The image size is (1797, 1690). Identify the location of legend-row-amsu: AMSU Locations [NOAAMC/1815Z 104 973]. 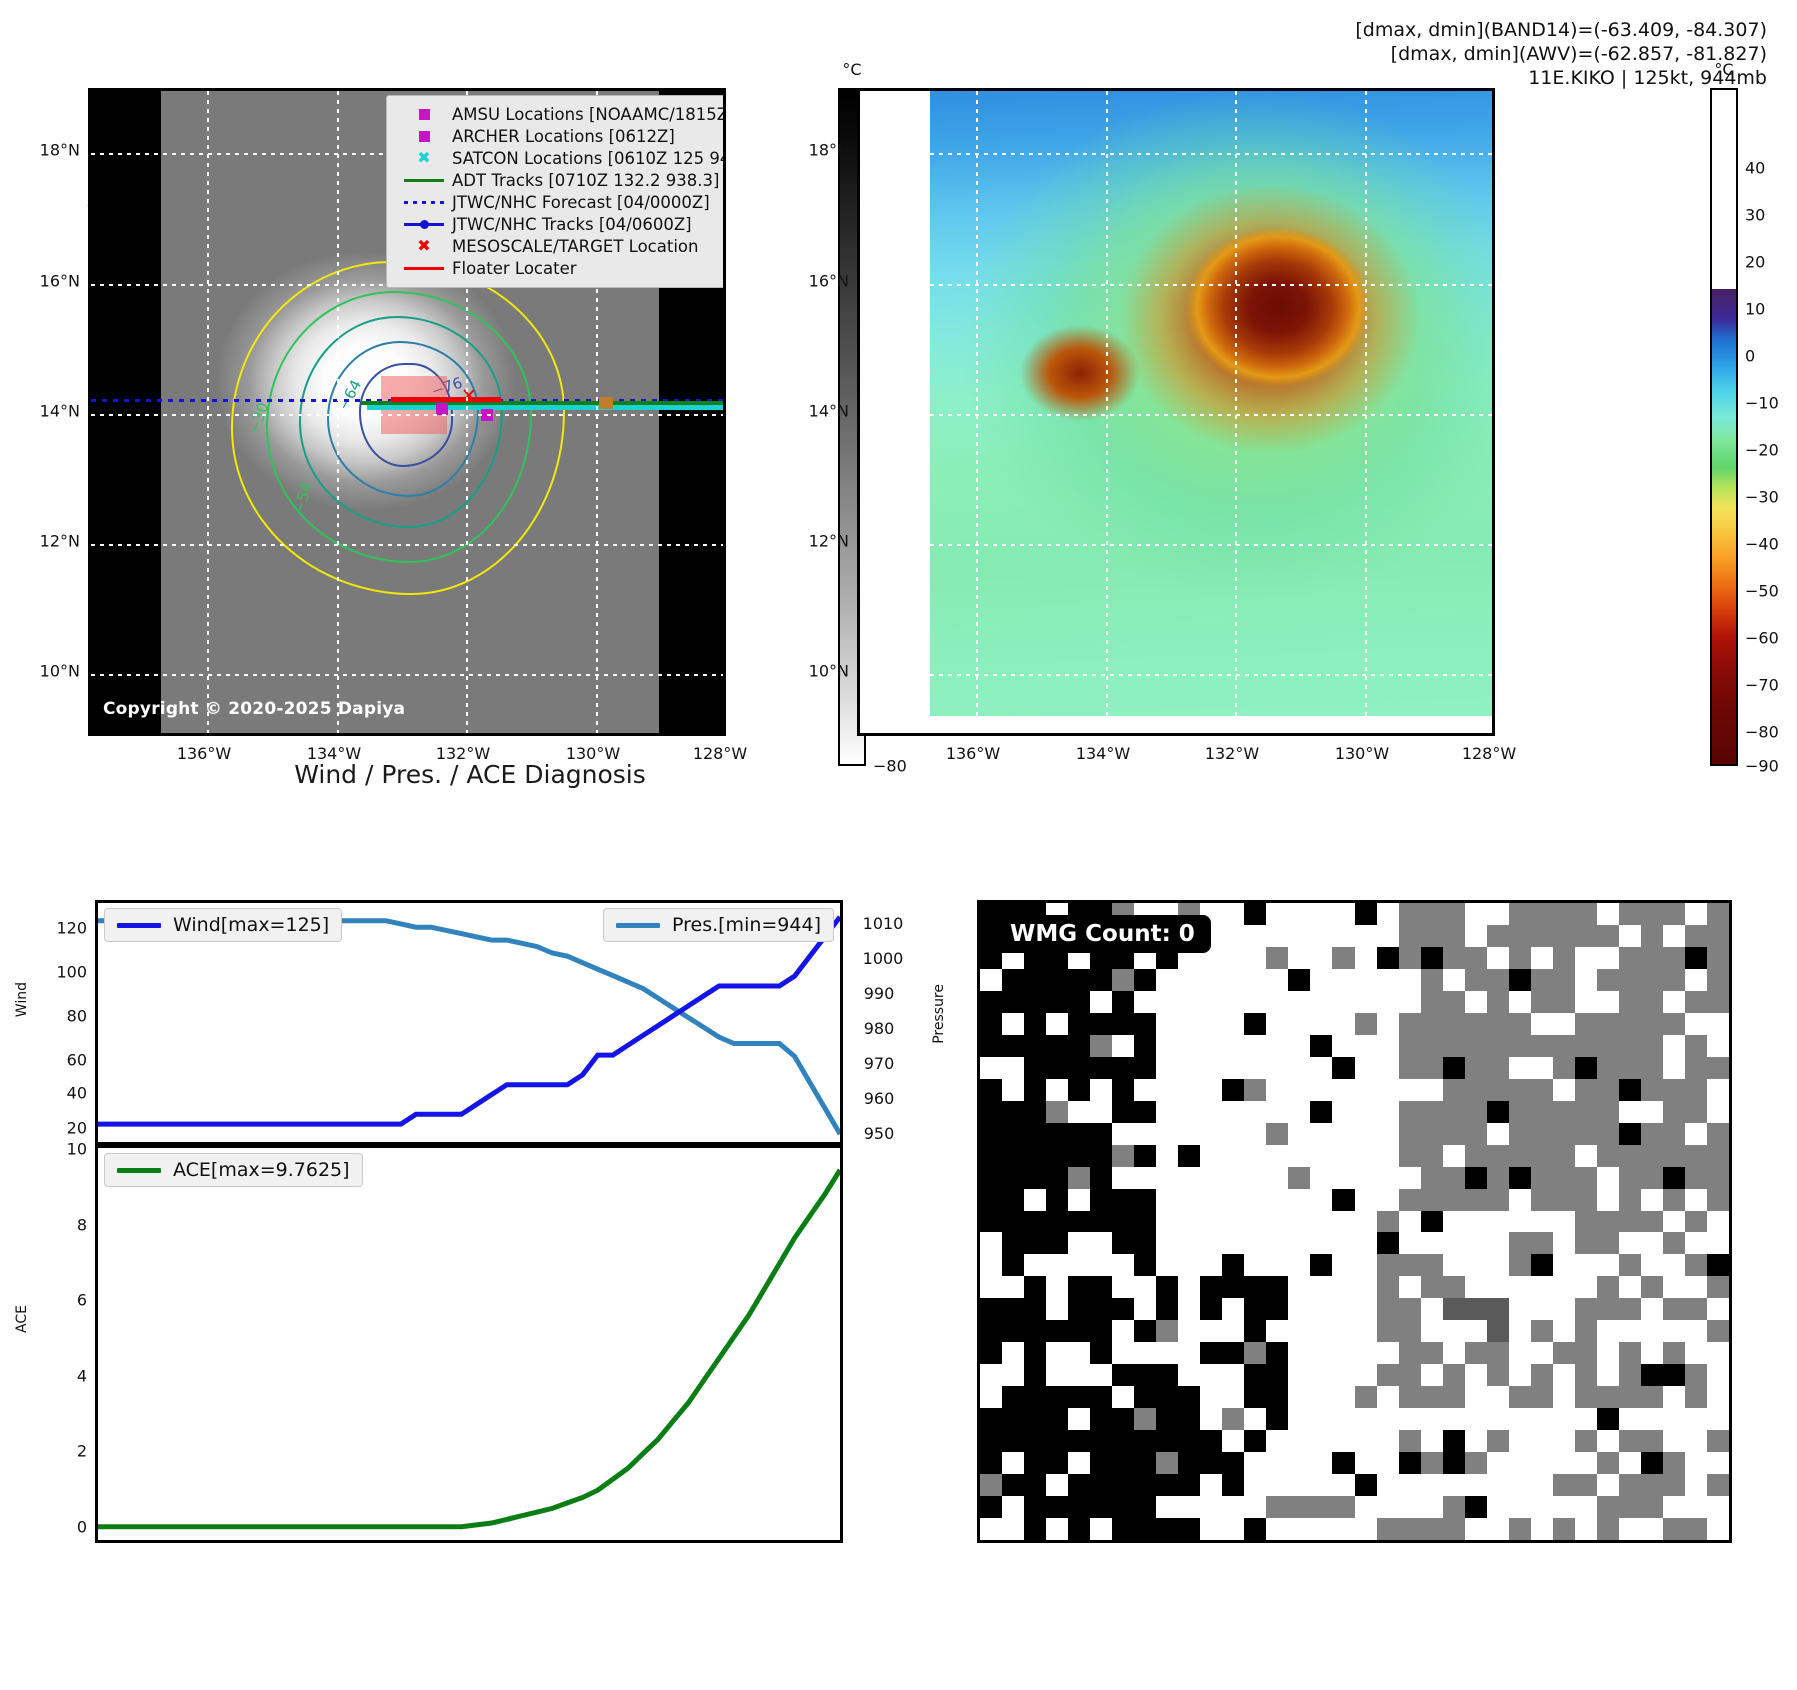
(559, 114).